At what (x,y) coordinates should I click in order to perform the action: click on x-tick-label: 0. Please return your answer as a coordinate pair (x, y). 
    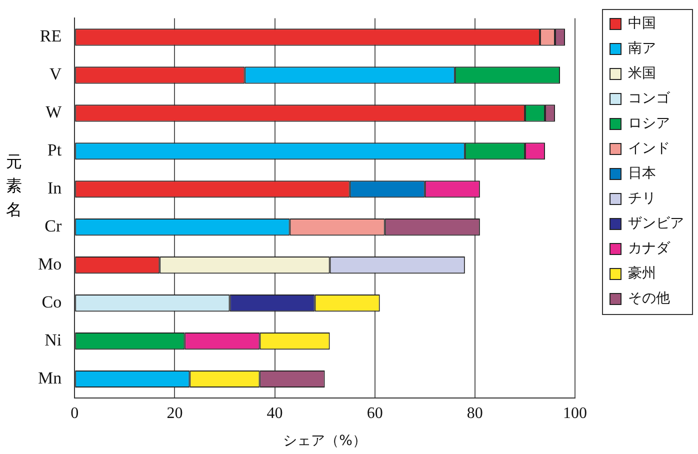
    Looking at the image, I should click on (74, 413).